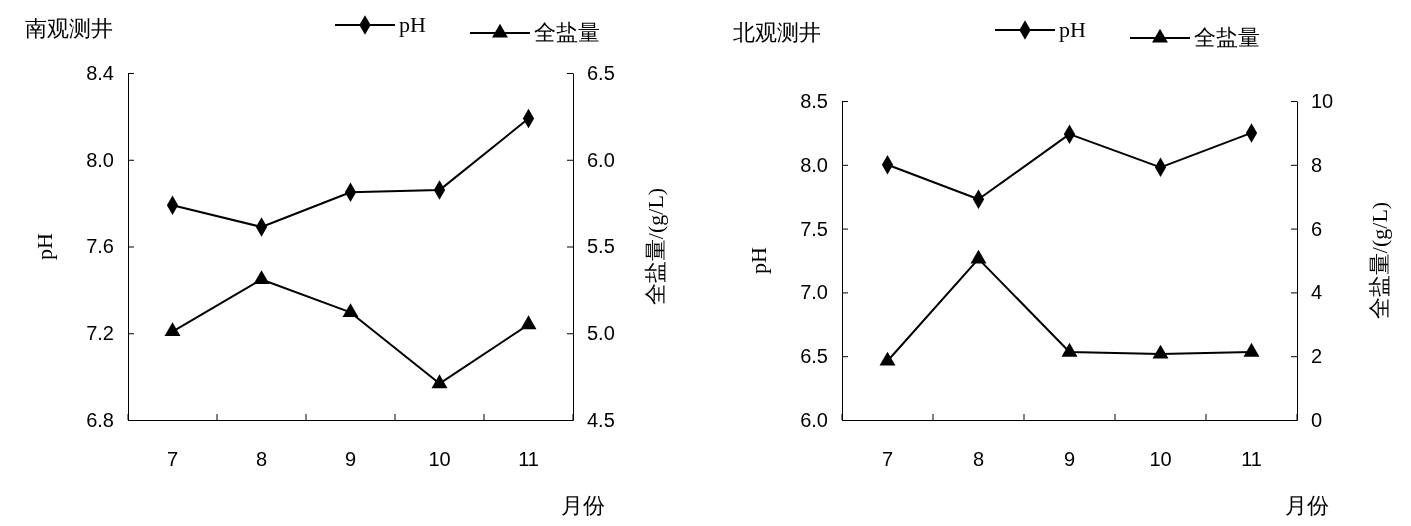 This screenshot has height=526, width=1411. I want to click on chart-title: 南观测井, so click(69, 28).